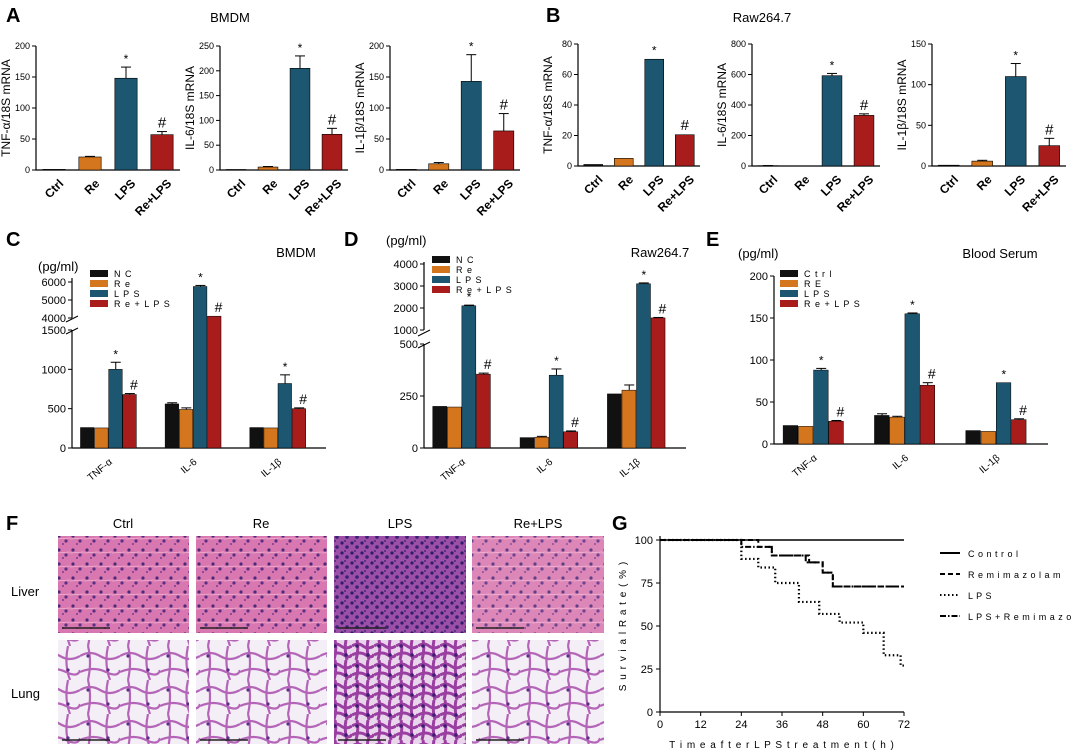  Describe the element at coordinates (54, 301) in the screenshot. I see `y-tick-label: 5000` at that location.